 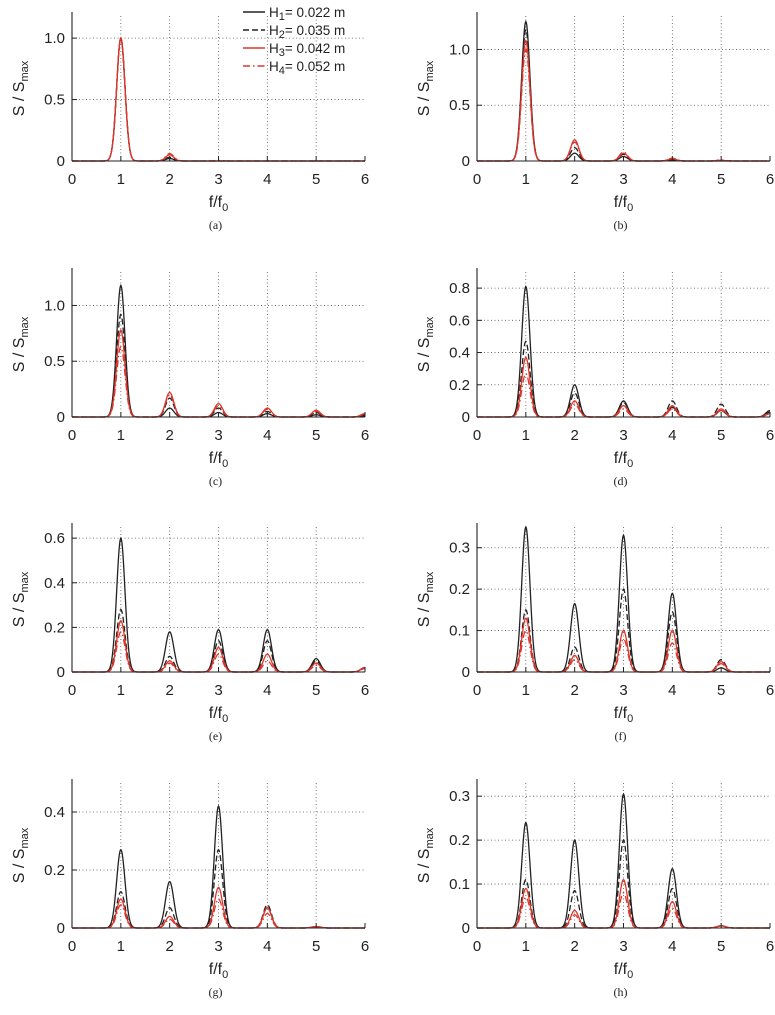 What do you see at coordinates (621, 225) in the screenshot?
I see `panel-caption: (b)` at bounding box center [621, 225].